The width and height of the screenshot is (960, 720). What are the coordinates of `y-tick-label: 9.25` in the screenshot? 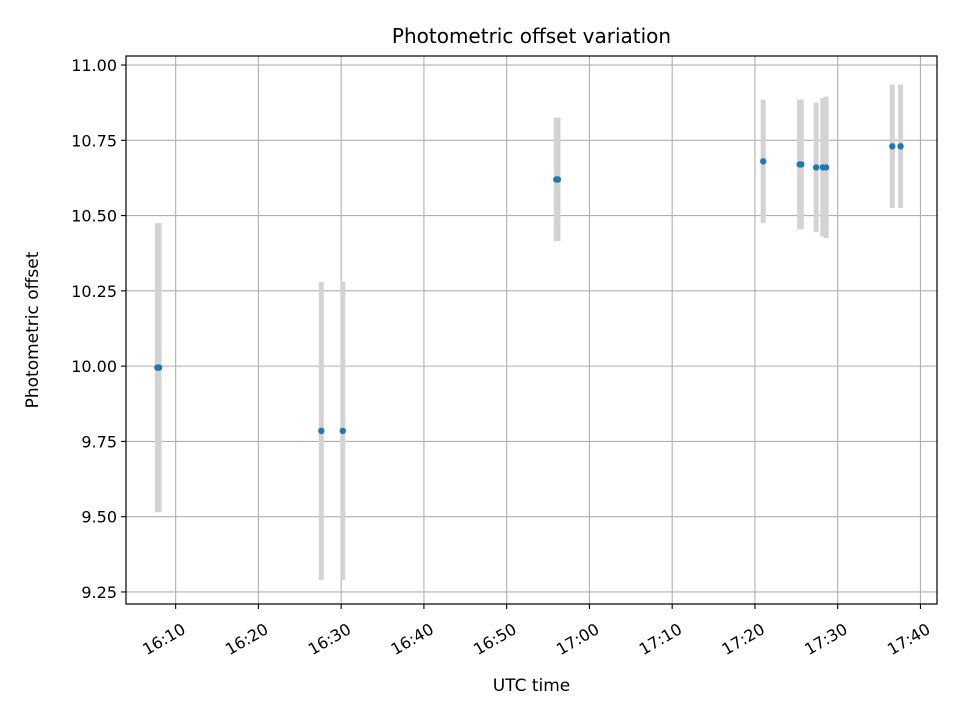 It's located at (99, 592).